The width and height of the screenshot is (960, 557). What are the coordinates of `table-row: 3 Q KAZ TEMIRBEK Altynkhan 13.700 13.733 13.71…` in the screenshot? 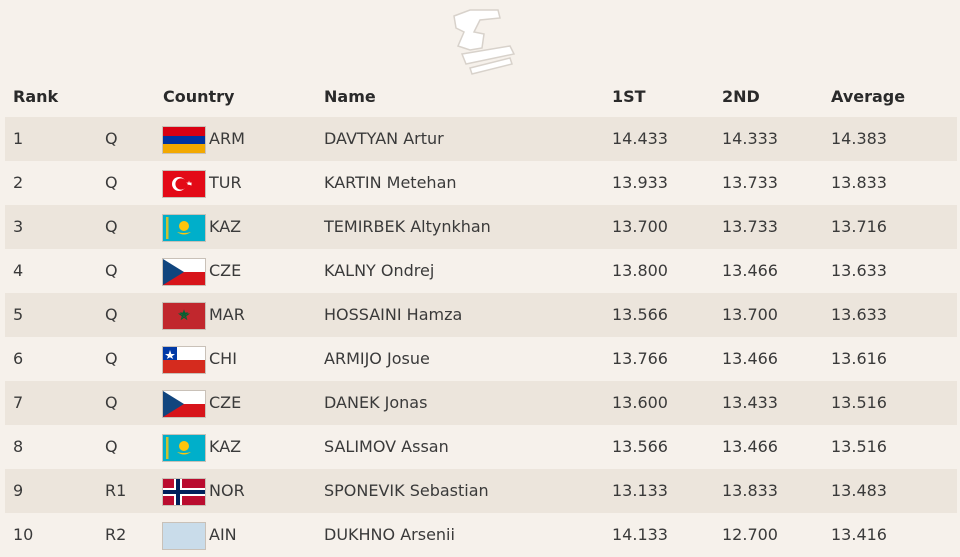 It's located at (481, 227).